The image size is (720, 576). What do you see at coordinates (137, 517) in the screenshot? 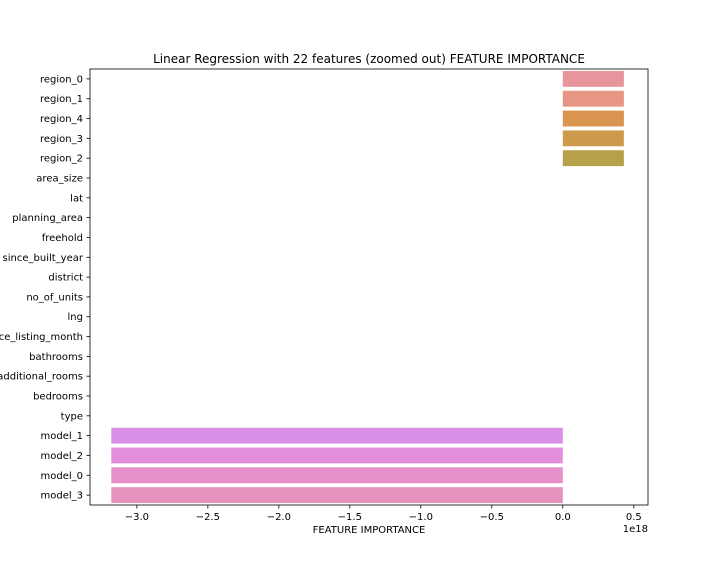
I see `x-tick-label: −3.0` at bounding box center [137, 517].